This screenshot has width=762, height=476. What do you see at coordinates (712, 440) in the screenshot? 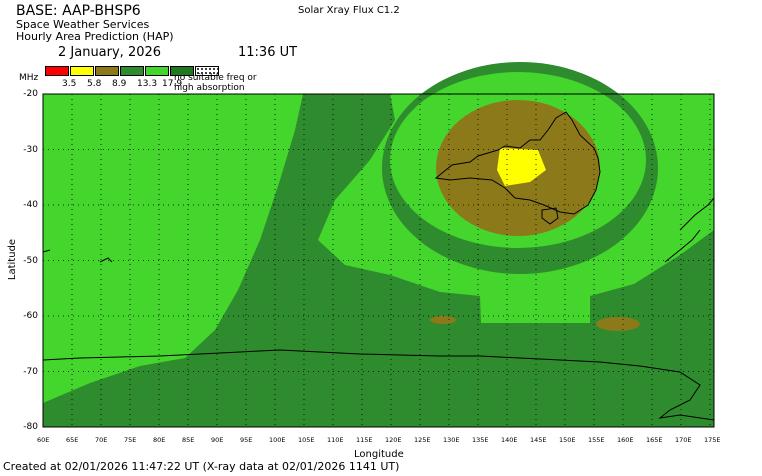
I see `longitude-tick-label: 175E` at bounding box center [712, 440].